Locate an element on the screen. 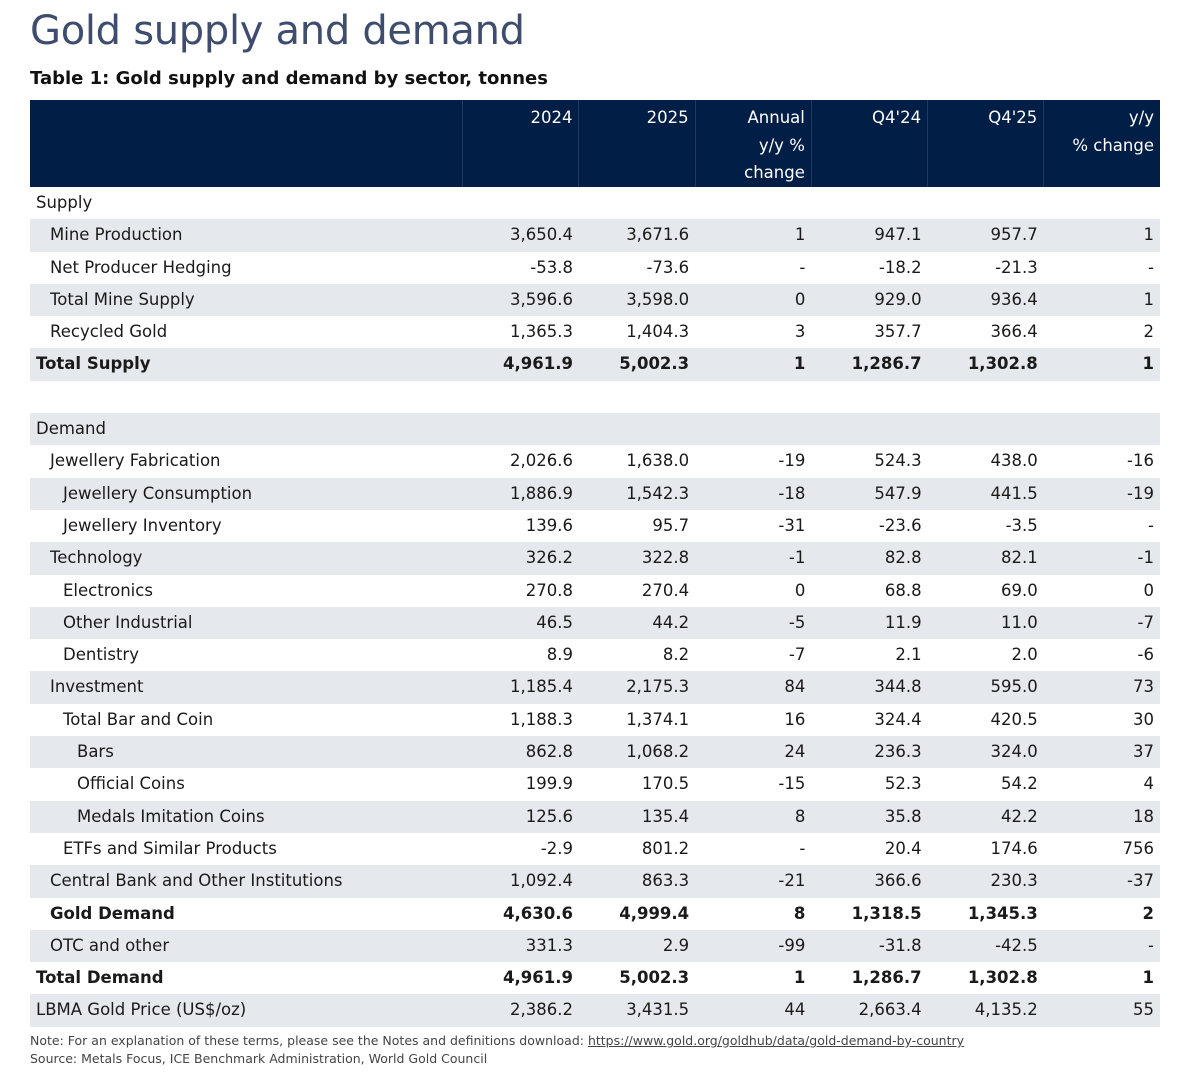  cell-value: 1,286.7 is located at coordinates (886, 978).